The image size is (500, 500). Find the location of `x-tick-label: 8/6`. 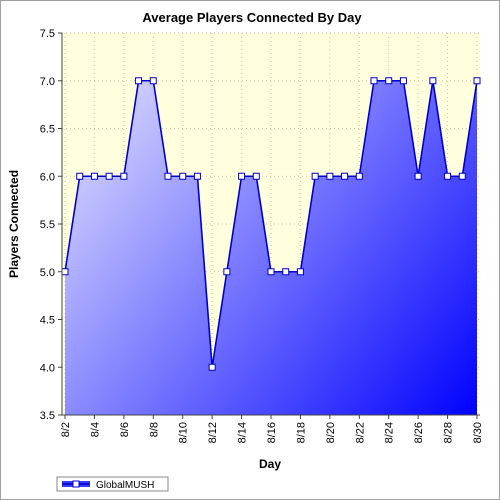

x-tick-label: 8/6 is located at coordinates (125, 429).